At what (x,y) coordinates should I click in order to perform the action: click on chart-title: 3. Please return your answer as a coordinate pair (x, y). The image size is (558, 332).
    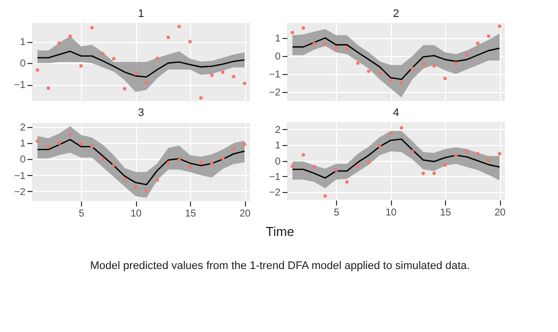
    Looking at the image, I should click on (141, 113).